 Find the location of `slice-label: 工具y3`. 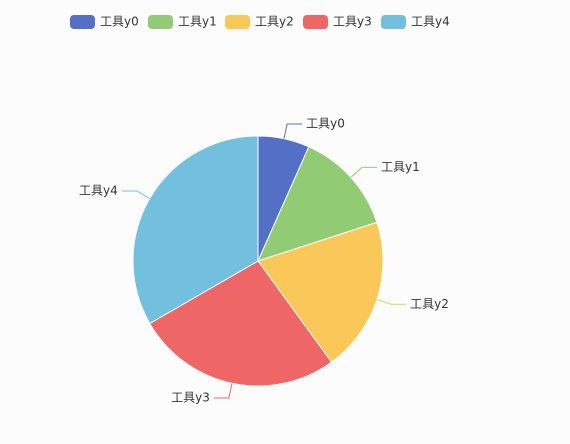

slice-label: 工具y3 is located at coordinates (190, 397).